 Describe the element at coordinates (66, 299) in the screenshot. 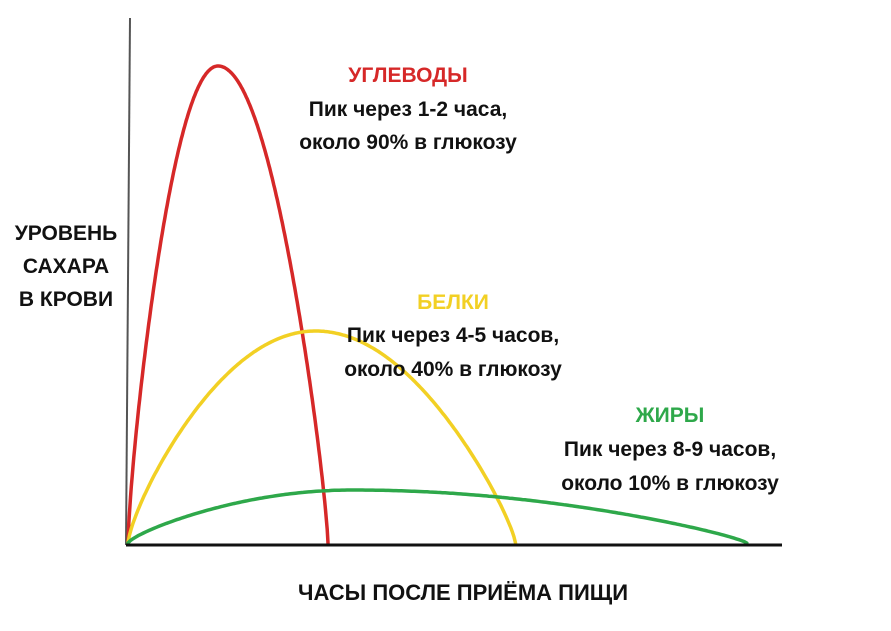

I see `y-axis-label-line-3: В КРОВИ` at that location.